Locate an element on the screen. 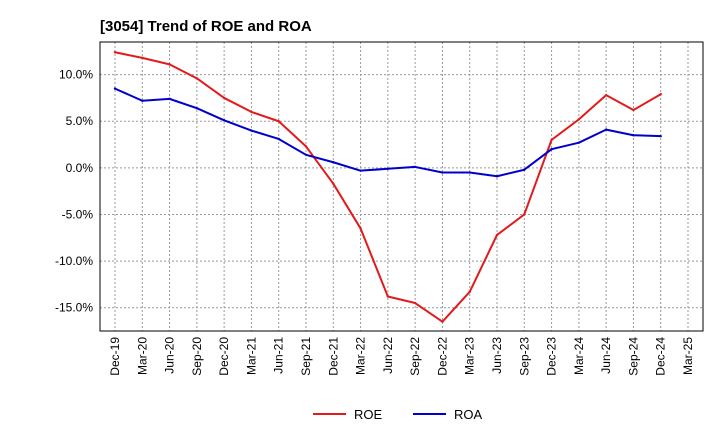 The width and height of the screenshot is (720, 440). y-tick-label: -5.0% is located at coordinates (78, 214).